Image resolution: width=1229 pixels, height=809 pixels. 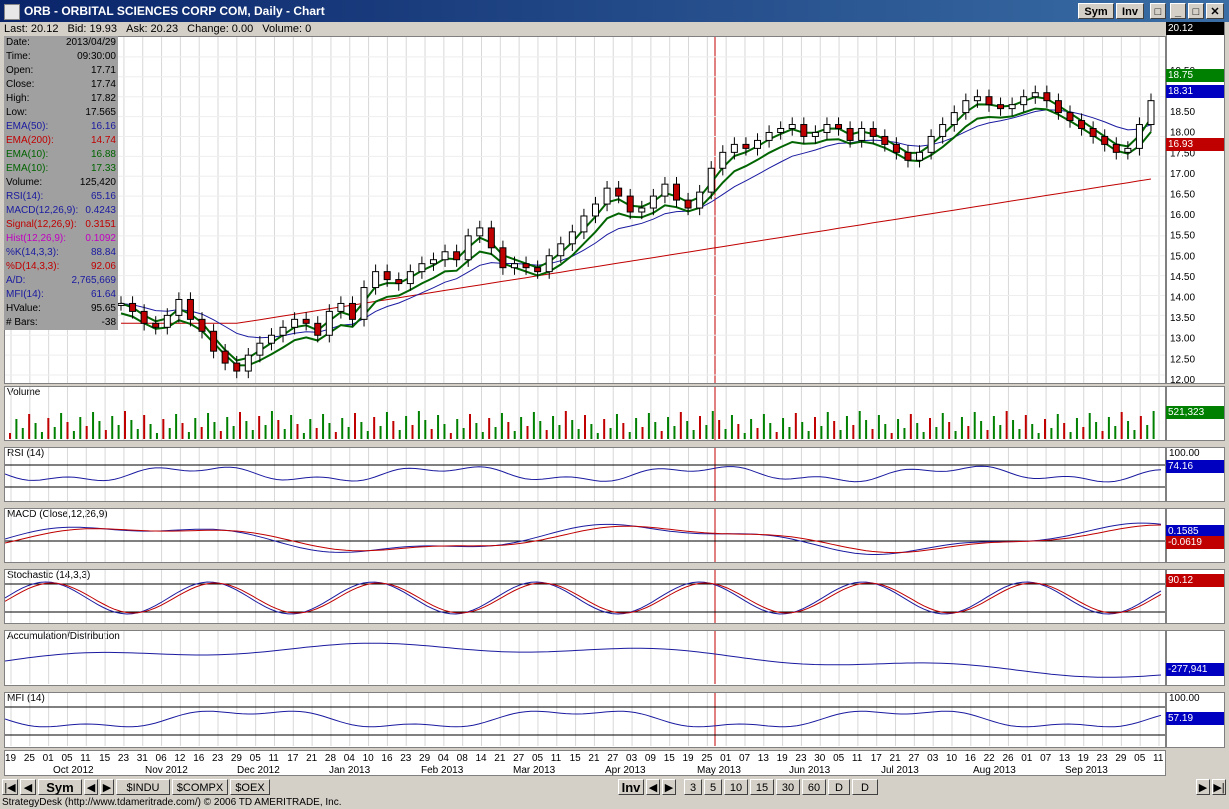 What do you see at coordinates (810, 770) in the screenshot?
I see `date-month-label: Jun 2013` at bounding box center [810, 770].